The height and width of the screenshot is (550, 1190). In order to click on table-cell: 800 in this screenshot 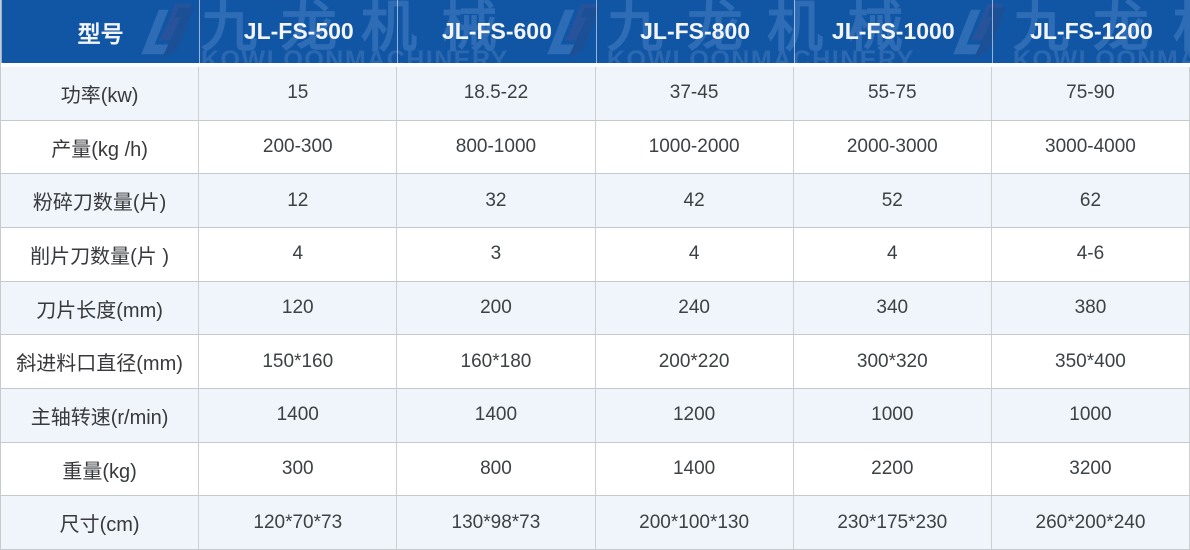, I will do `click(496, 469)`.